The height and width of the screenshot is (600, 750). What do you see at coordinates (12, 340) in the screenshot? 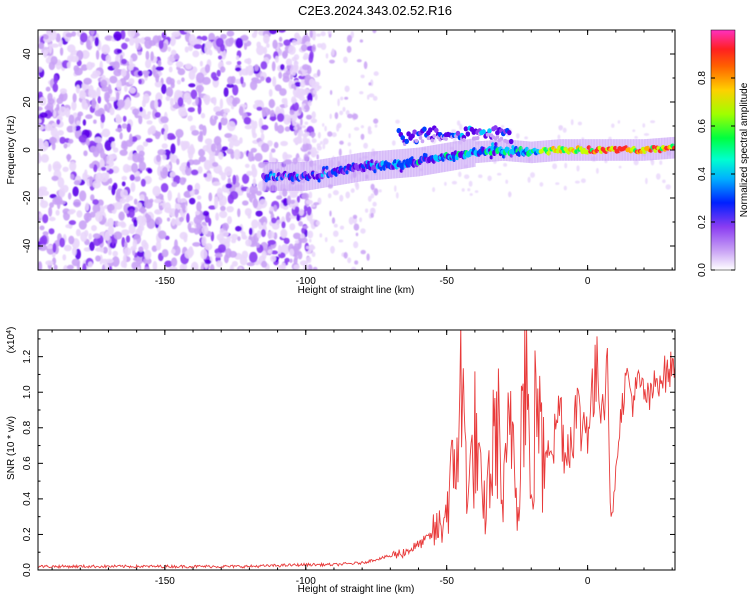
I see `snr-scale-label: (x104)` at bounding box center [12, 340].